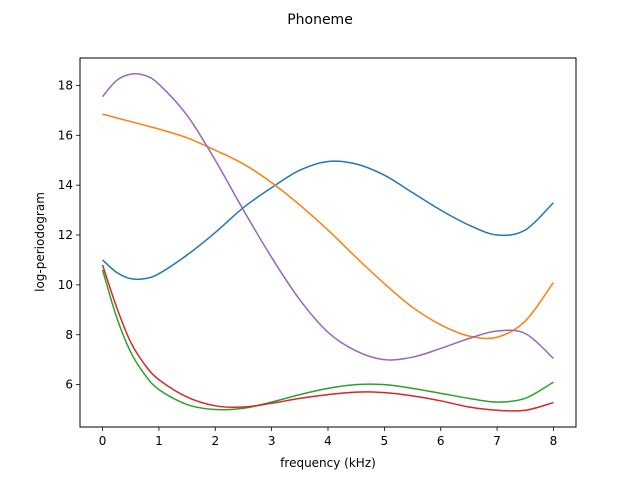 This screenshot has height=484, width=640. What do you see at coordinates (159, 441) in the screenshot?
I see `x-tick-label: 1` at bounding box center [159, 441].